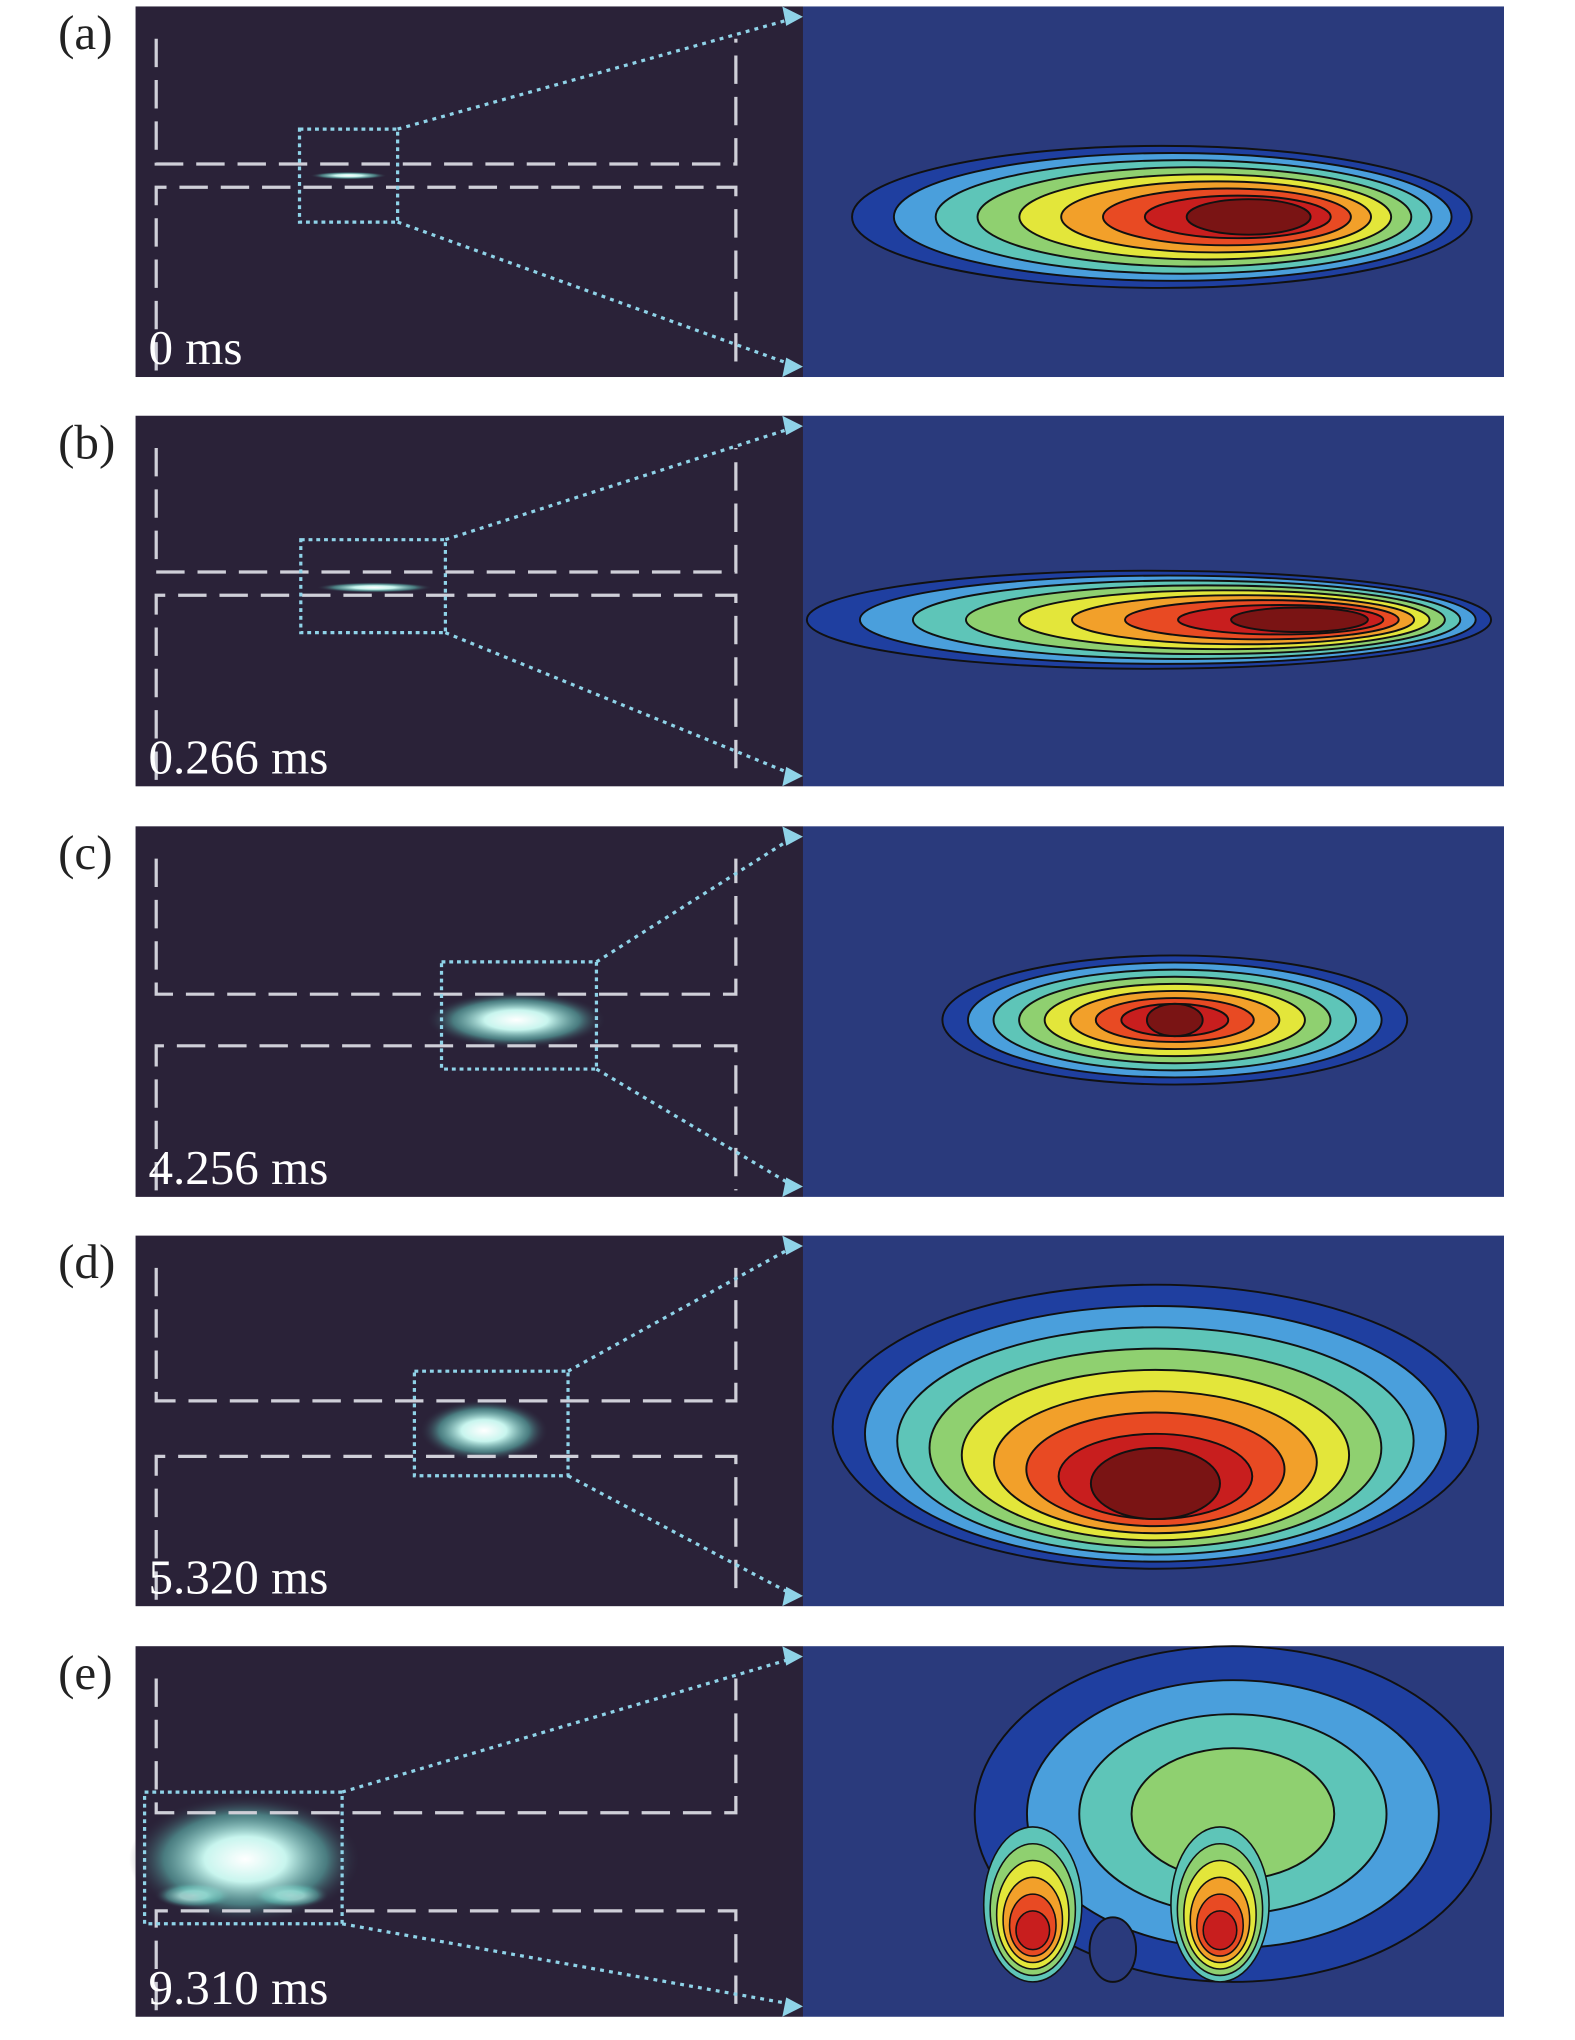  What do you see at coordinates (1113, 1949) in the screenshot?
I see `contour-hole` at bounding box center [1113, 1949].